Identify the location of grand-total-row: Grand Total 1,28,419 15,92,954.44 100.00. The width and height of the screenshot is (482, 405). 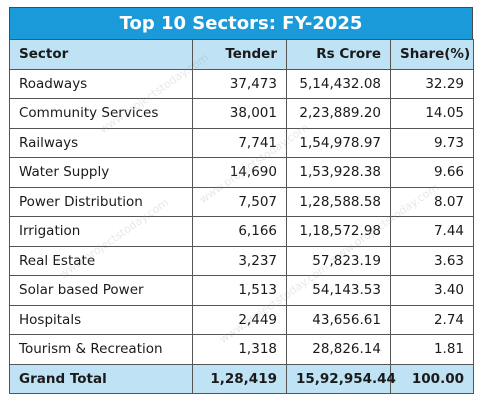
(241, 378).